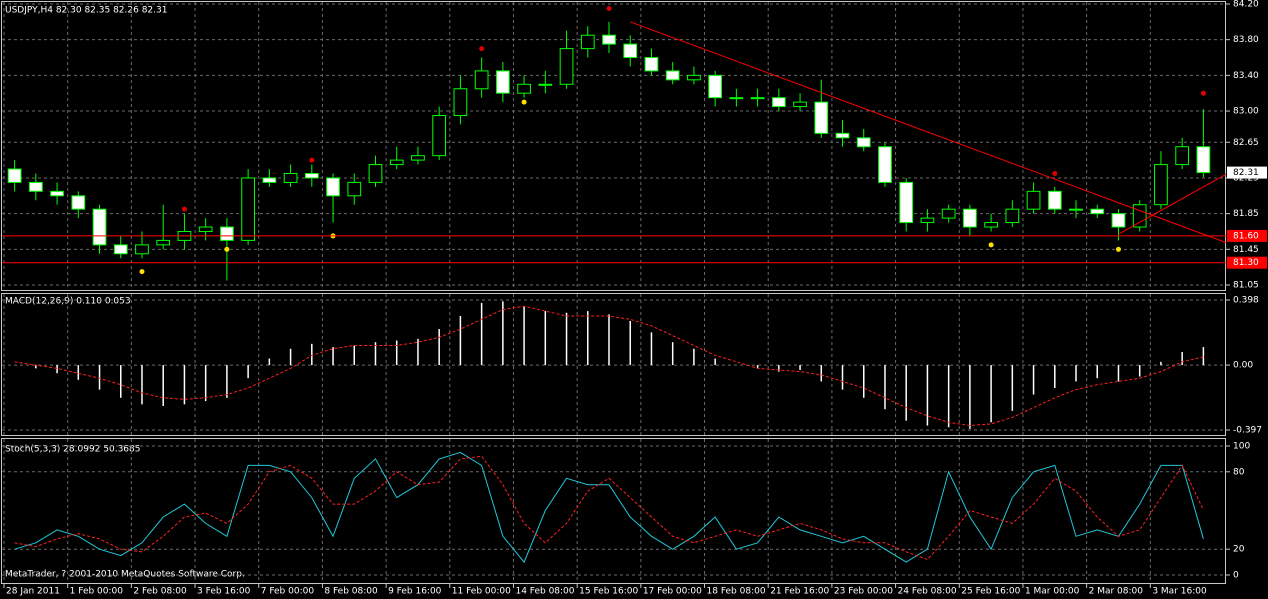  Describe the element at coordinates (1052, 592) in the screenshot. I see `x-tick-label: 1 Mar 00:00` at that location.